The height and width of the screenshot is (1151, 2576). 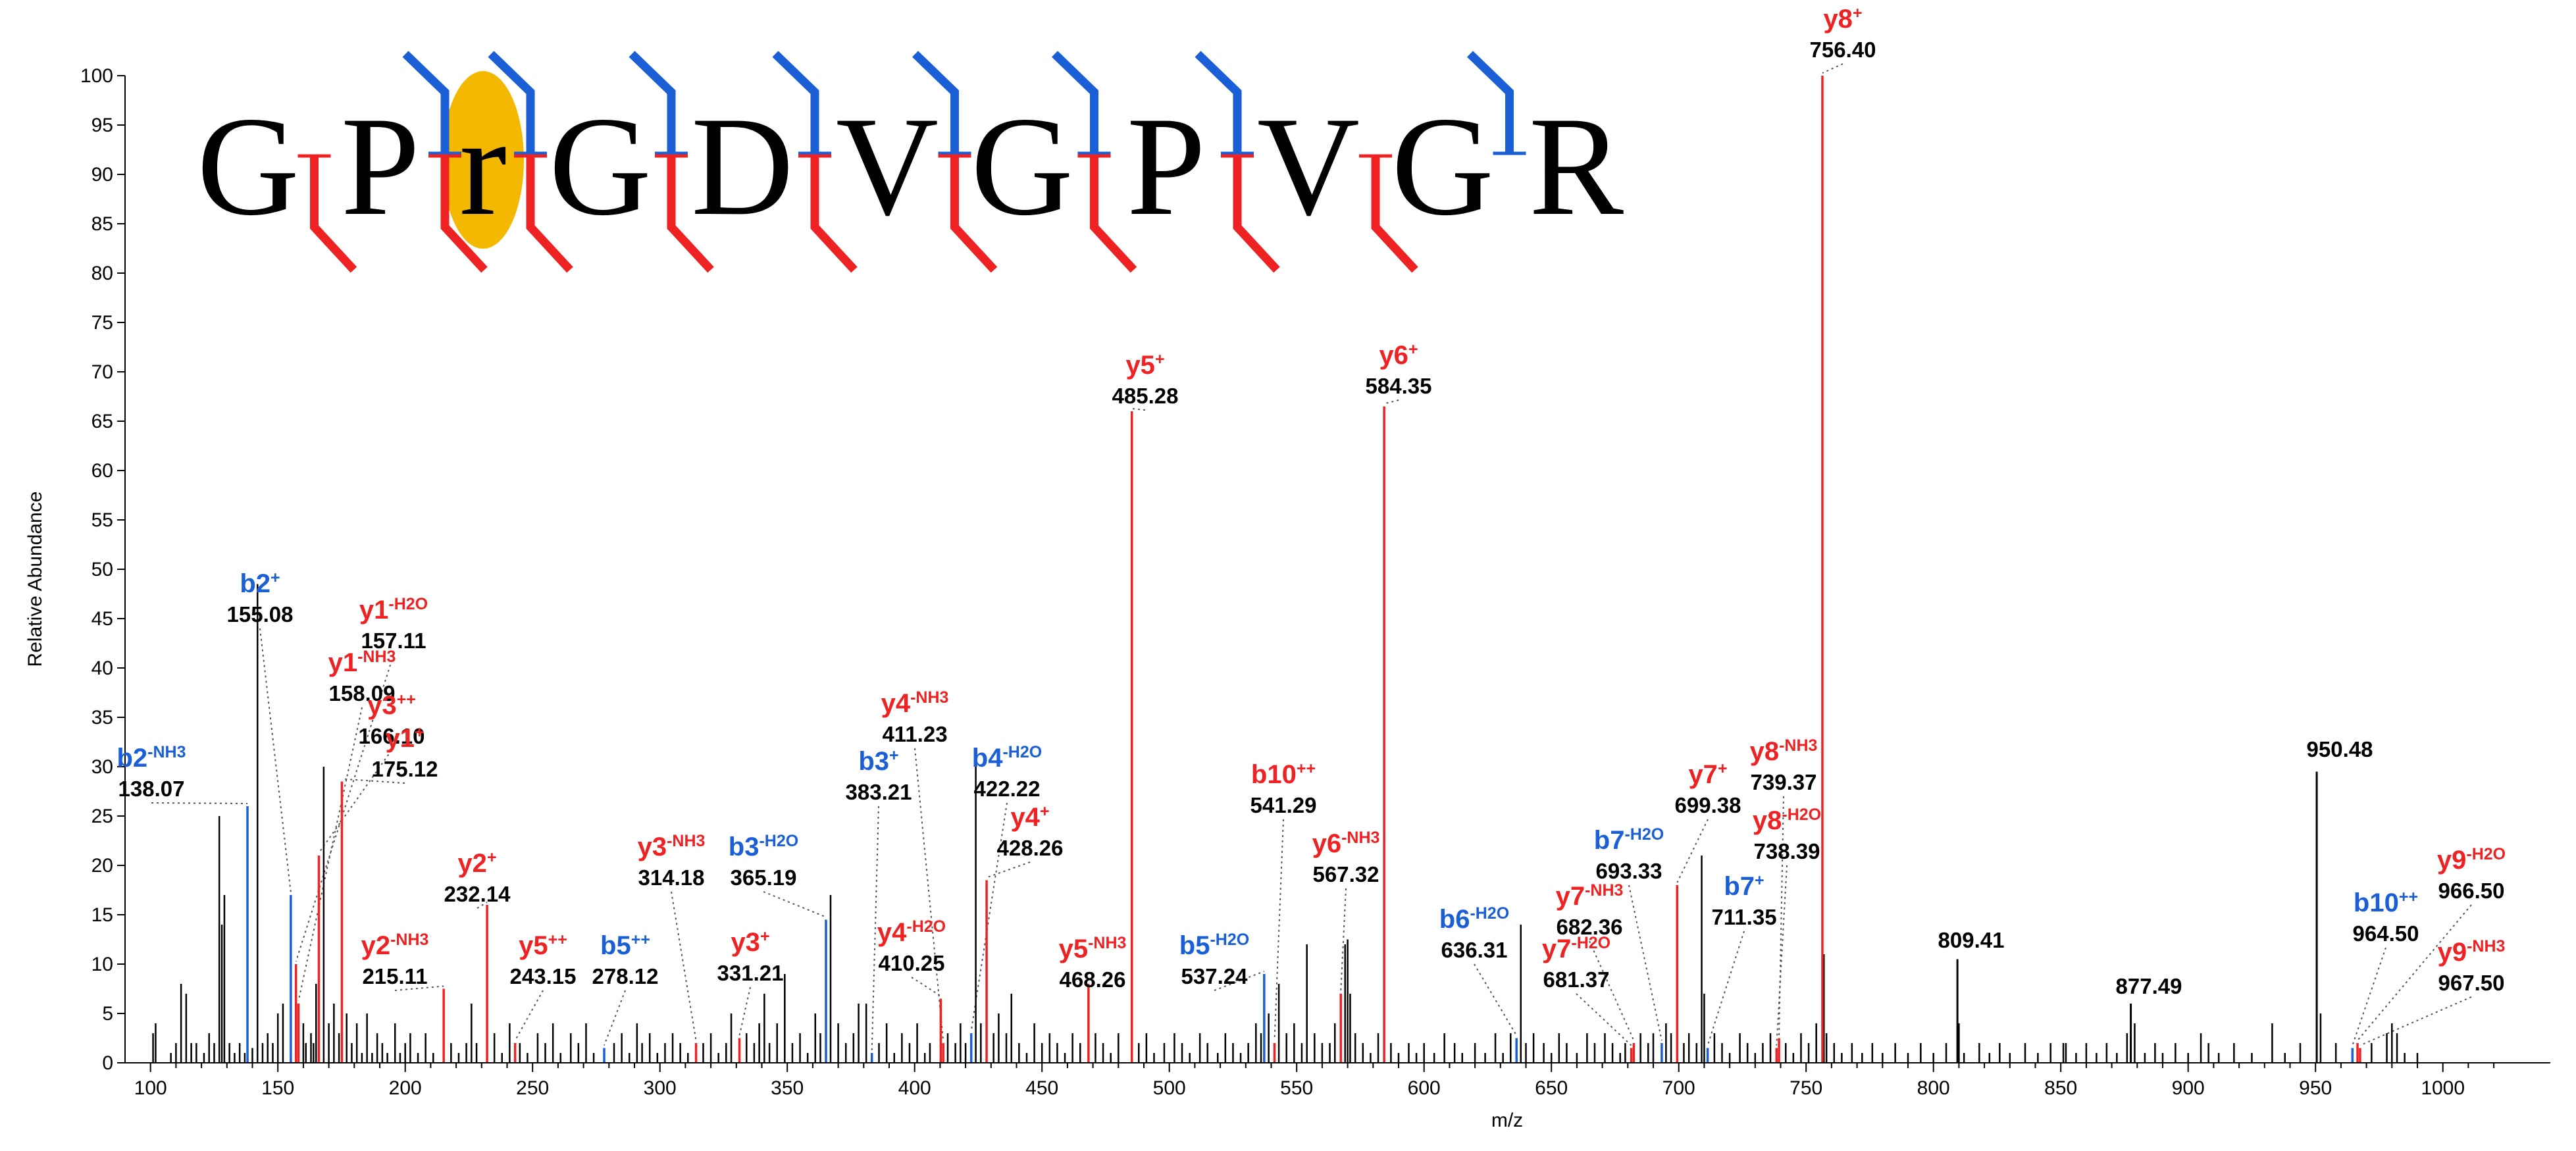 I want to click on mz-label: 410.25, so click(x=912, y=963).